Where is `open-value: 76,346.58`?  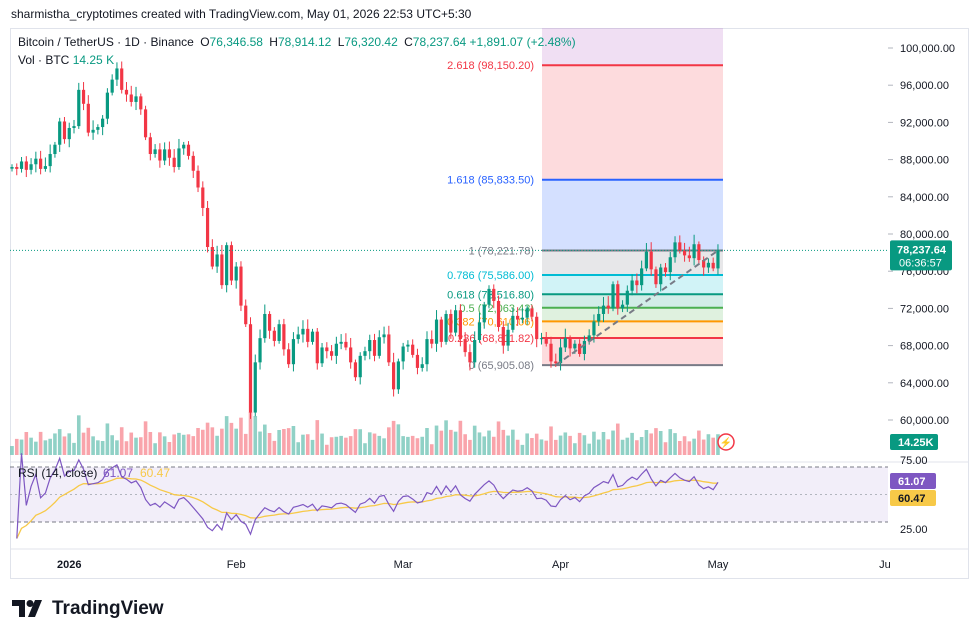 open-value: 76,346.58 is located at coordinates (236, 42).